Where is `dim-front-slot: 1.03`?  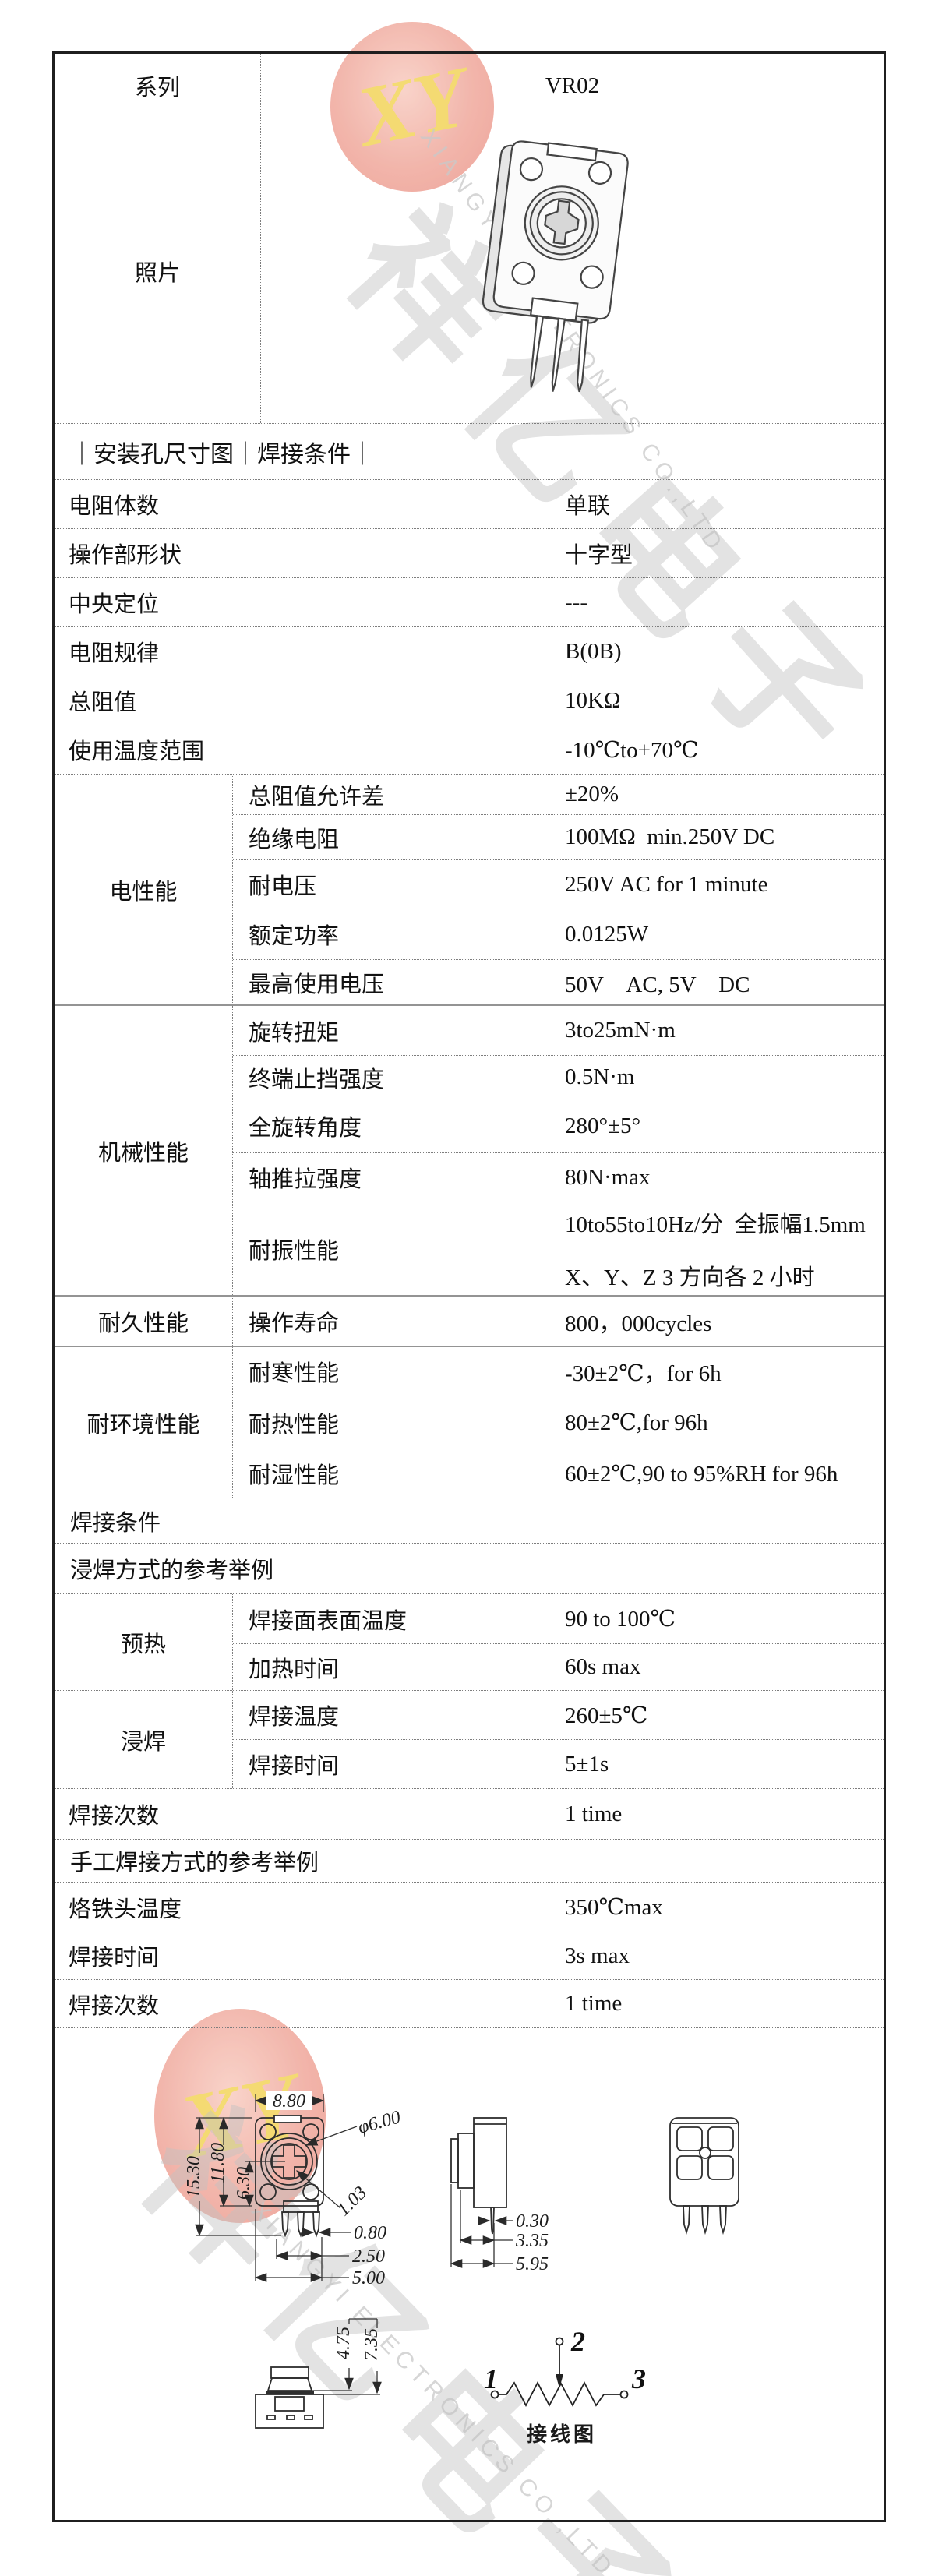 dim-front-slot: 1.03 is located at coordinates (352, 2201).